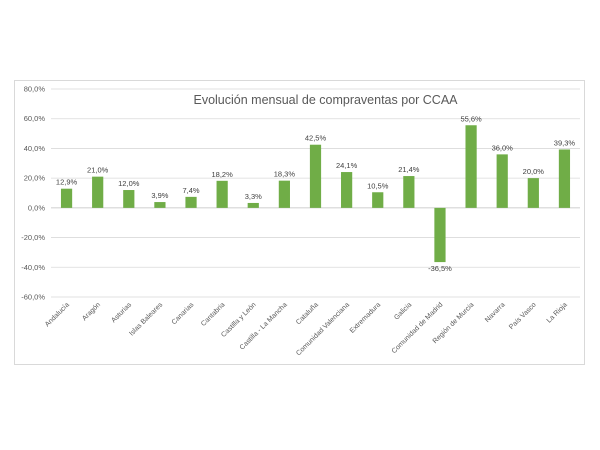 The height and width of the screenshot is (450, 600). I want to click on x-tick-label: País Vasco, so click(523, 316).